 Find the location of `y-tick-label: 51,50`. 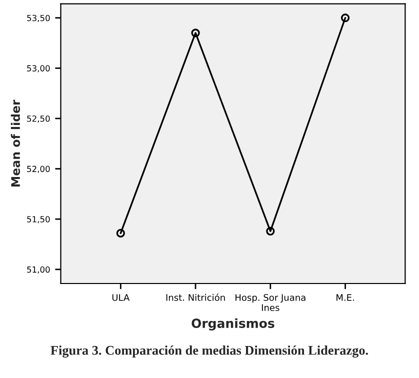

y-tick-label: 51,50 is located at coordinates (38, 220).